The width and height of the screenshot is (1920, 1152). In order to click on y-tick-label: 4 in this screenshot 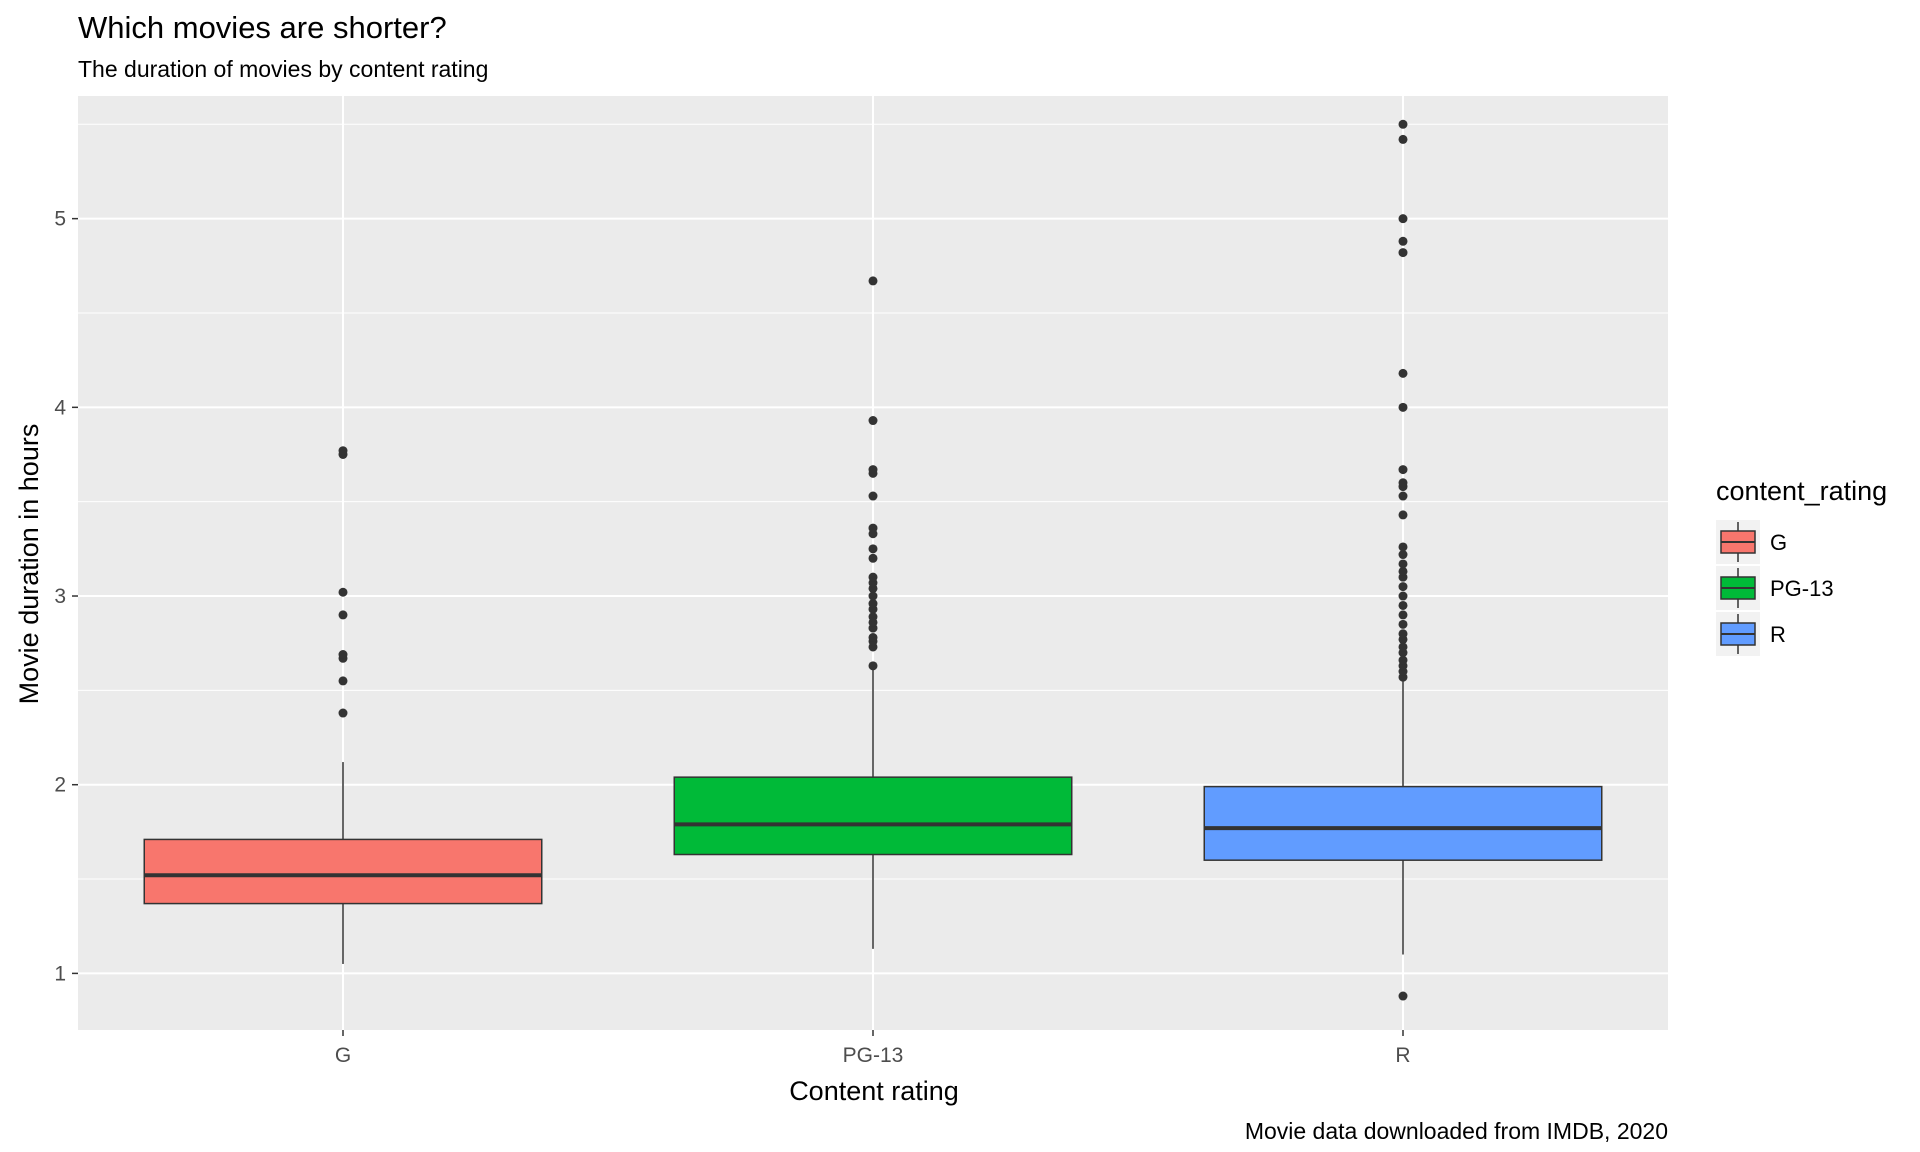, I will do `click(60, 407)`.